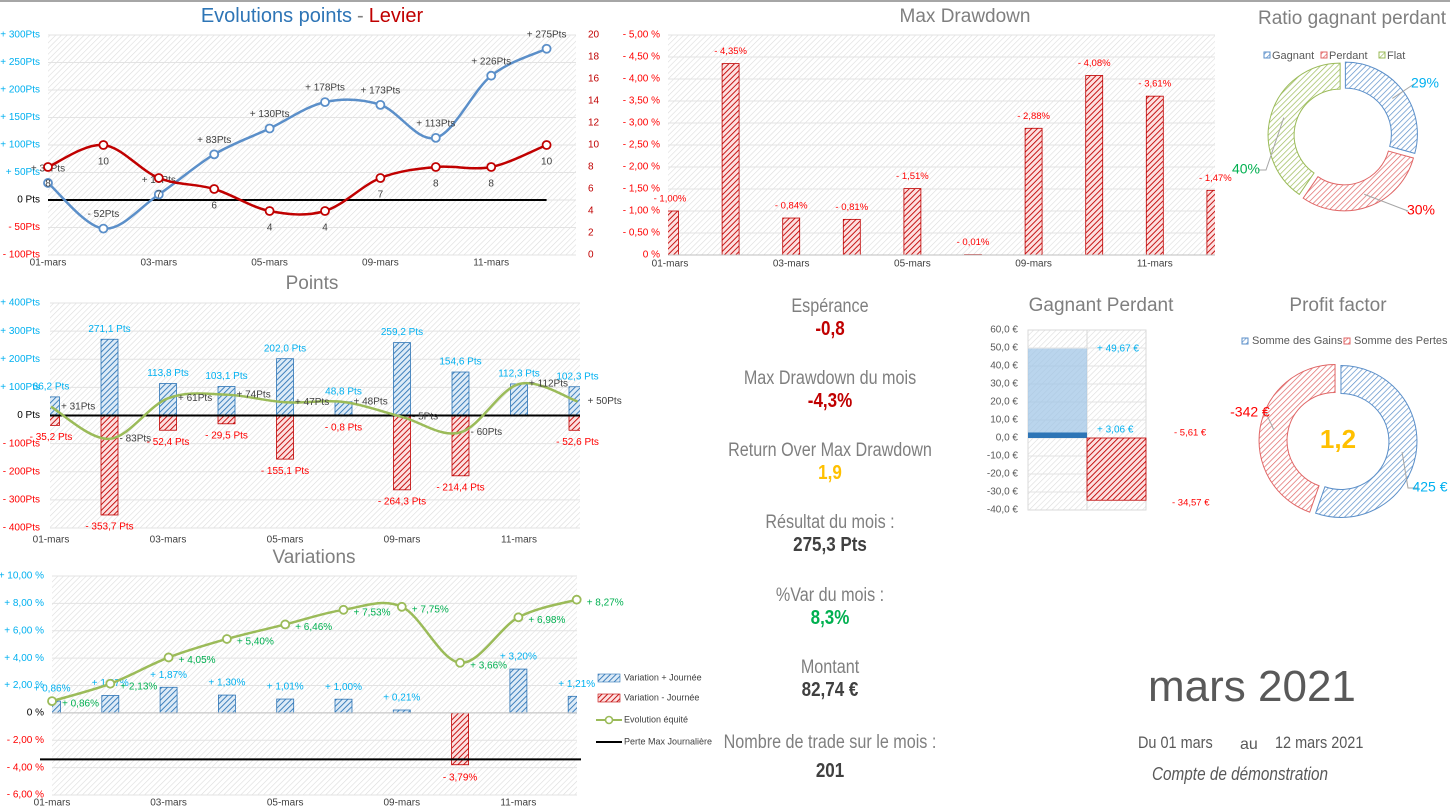 This screenshot has width=1450, height=812. Describe the element at coordinates (830, 378) in the screenshot. I see `stat-label: Max Drawdown du mois` at that location.